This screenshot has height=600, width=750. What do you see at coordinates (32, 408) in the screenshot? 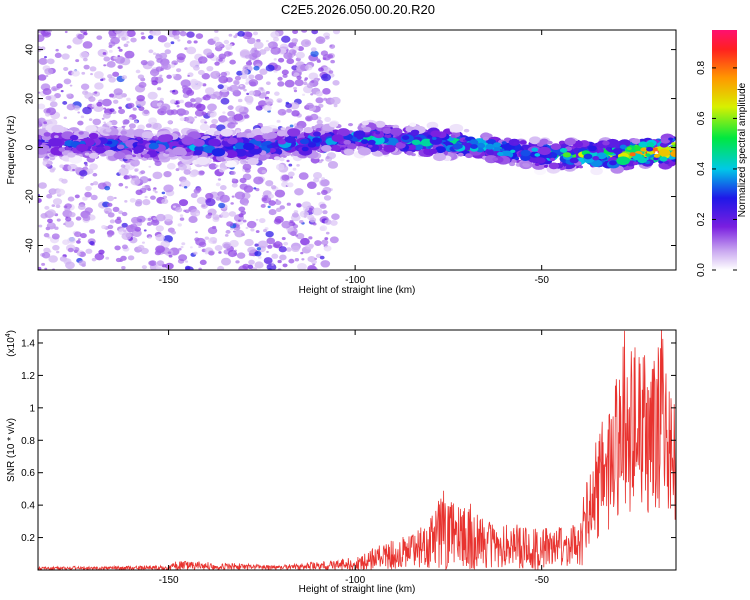
I see `y-tick-label: 1` at bounding box center [32, 408].